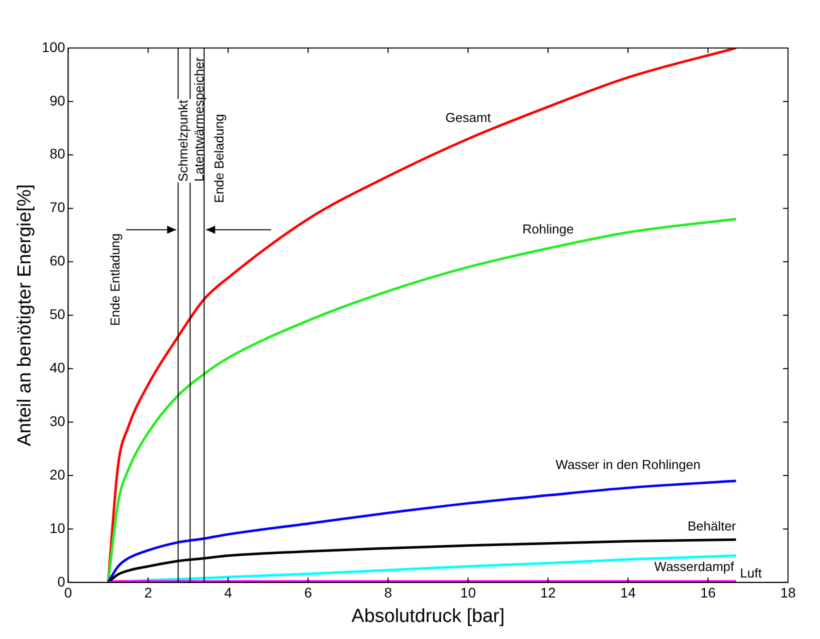  I want to click on series-label: Wasserdampf, so click(694, 566).